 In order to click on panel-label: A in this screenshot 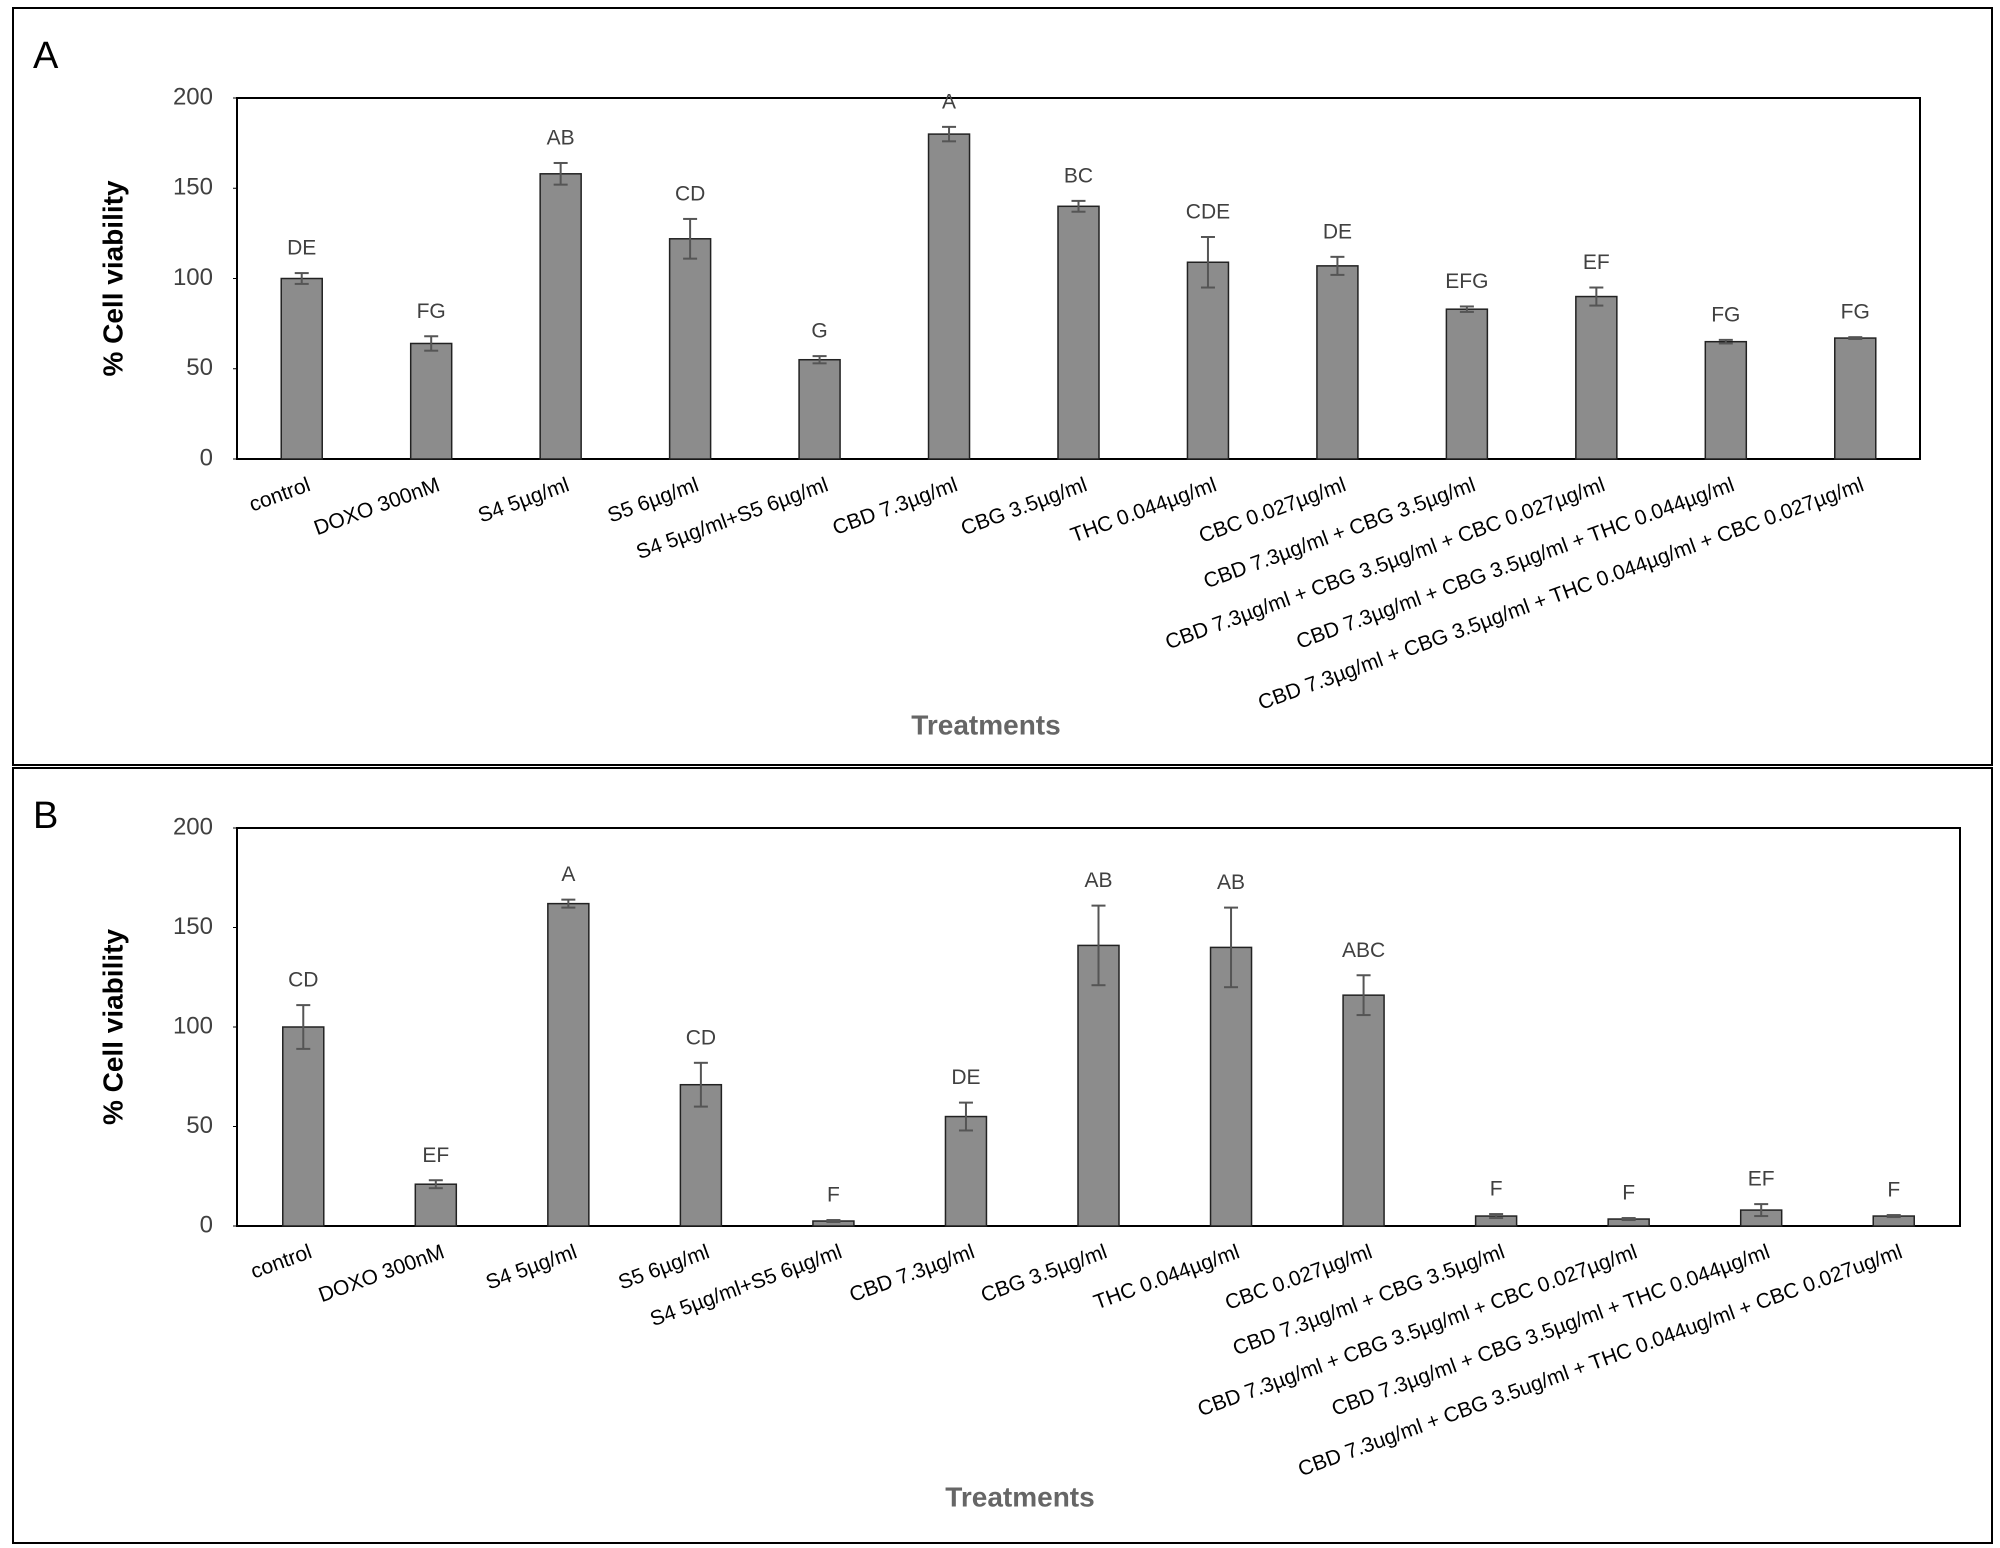, I will do `click(46, 56)`.